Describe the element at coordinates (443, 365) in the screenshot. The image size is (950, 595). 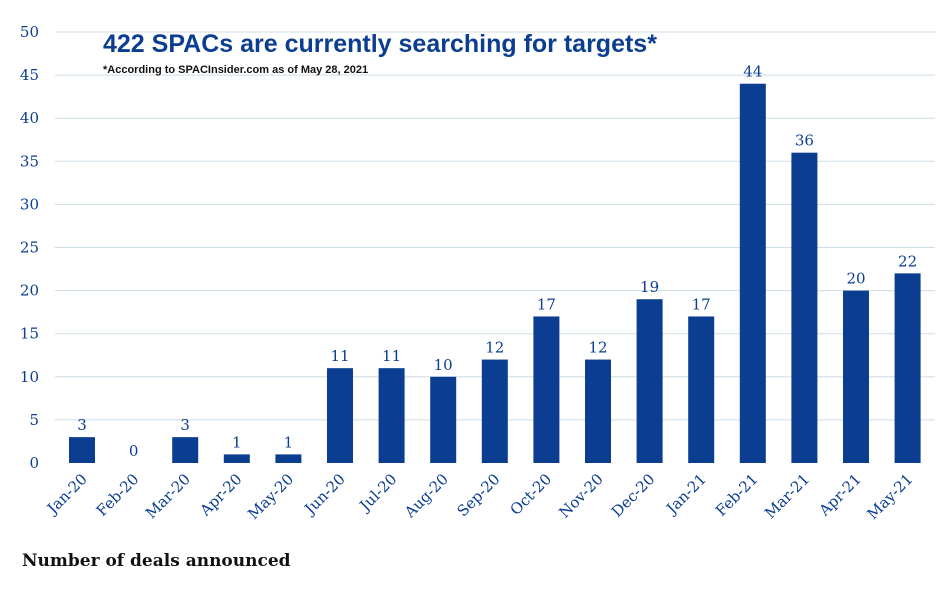
I see `data-label: 10` at that location.